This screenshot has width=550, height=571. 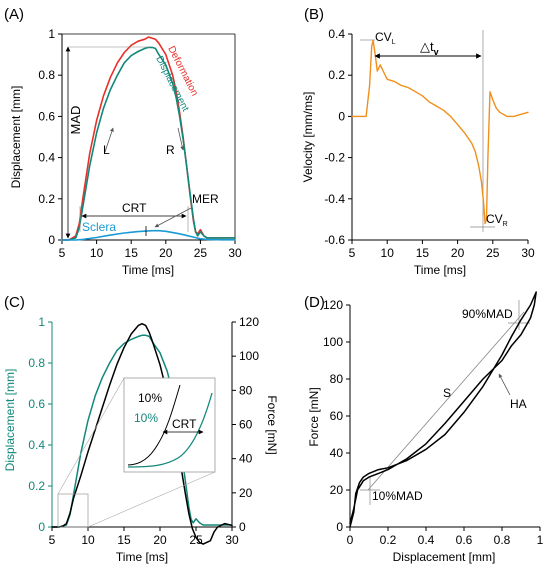 What do you see at coordinates (388, 540) in the screenshot?
I see `x-tick-label: 0.2` at bounding box center [388, 540].